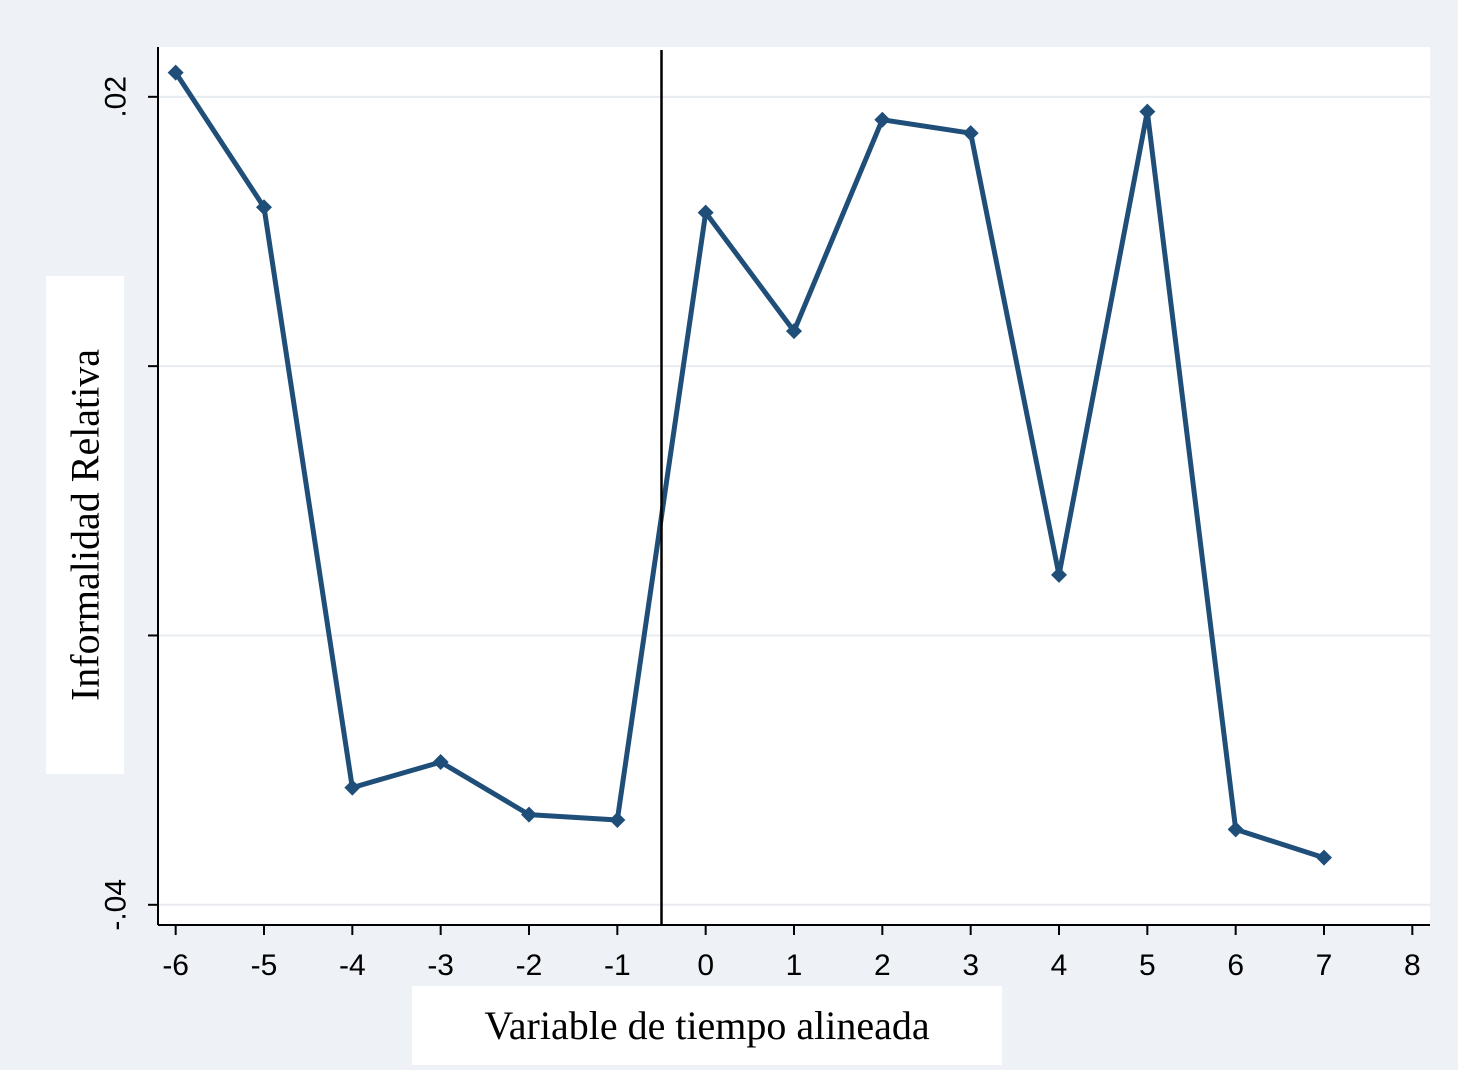  Describe the element at coordinates (617, 965) in the screenshot. I see `x-tick-label: -1` at that location.